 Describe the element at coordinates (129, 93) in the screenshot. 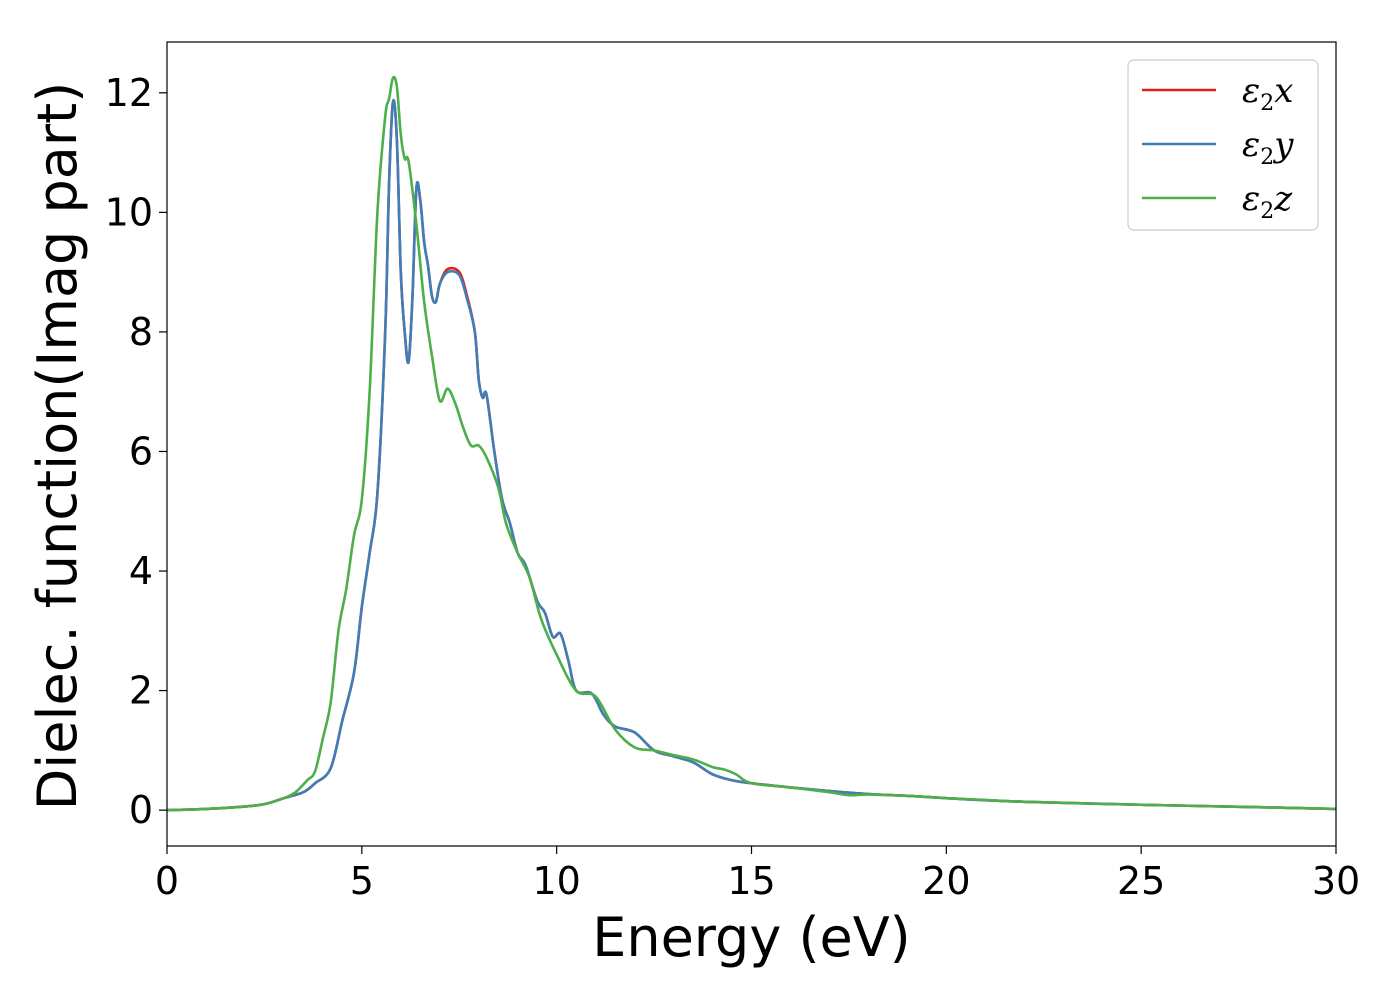

I see `y-tick-label: 12` at that location.